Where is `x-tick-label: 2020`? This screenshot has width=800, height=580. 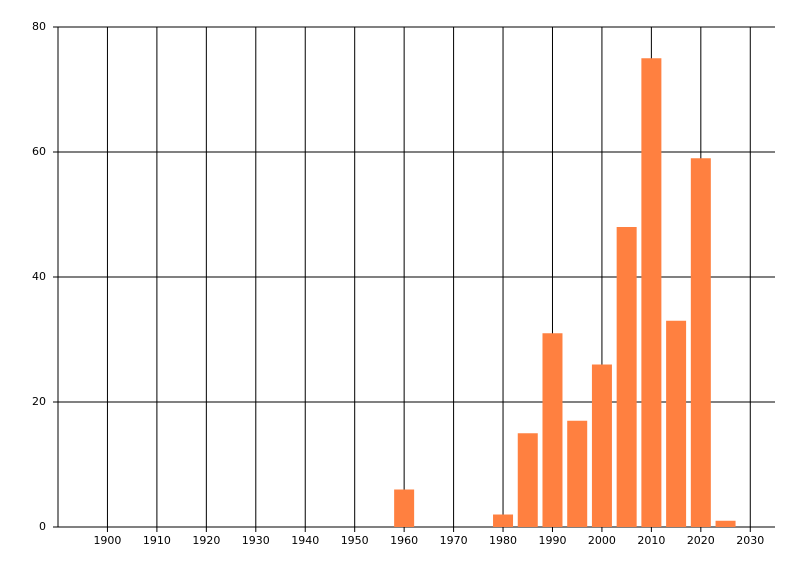
x-tick-label: 2020 is located at coordinates (701, 540).